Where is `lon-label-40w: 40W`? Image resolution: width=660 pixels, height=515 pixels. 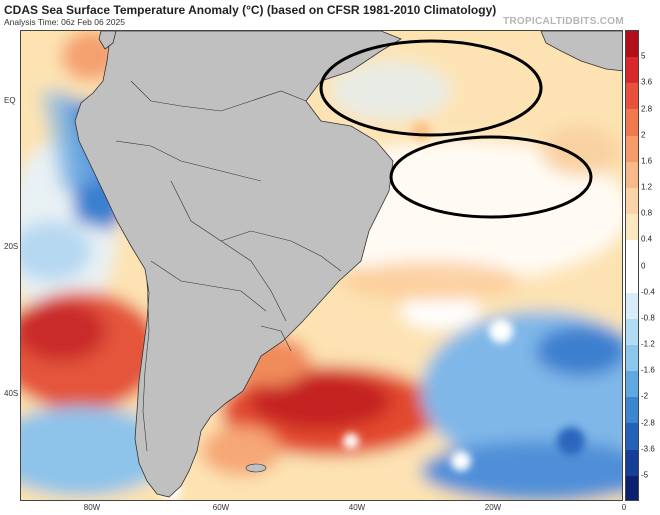 lon-label-40w: 40W is located at coordinates (357, 507).